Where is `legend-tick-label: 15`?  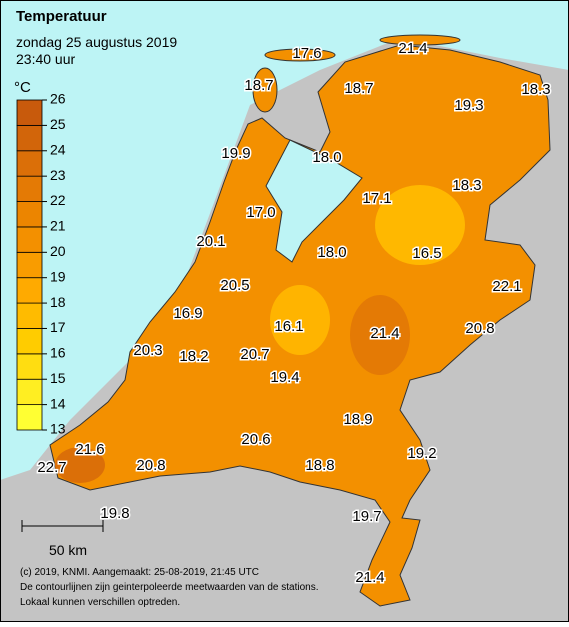 legend-tick-label: 15 is located at coordinates (58, 378).